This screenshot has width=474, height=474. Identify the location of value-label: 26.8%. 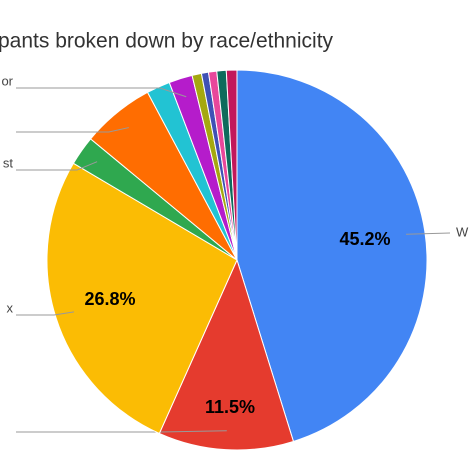
(109, 299).